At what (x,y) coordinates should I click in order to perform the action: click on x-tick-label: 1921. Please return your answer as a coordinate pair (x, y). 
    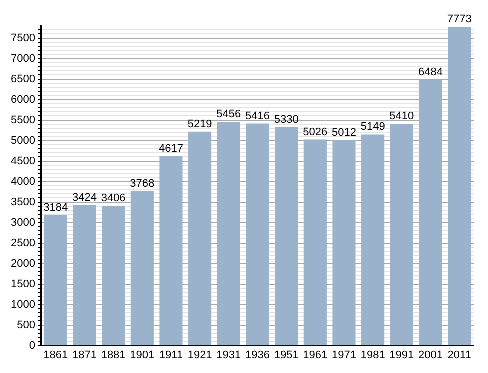
    Looking at the image, I should click on (200, 355).